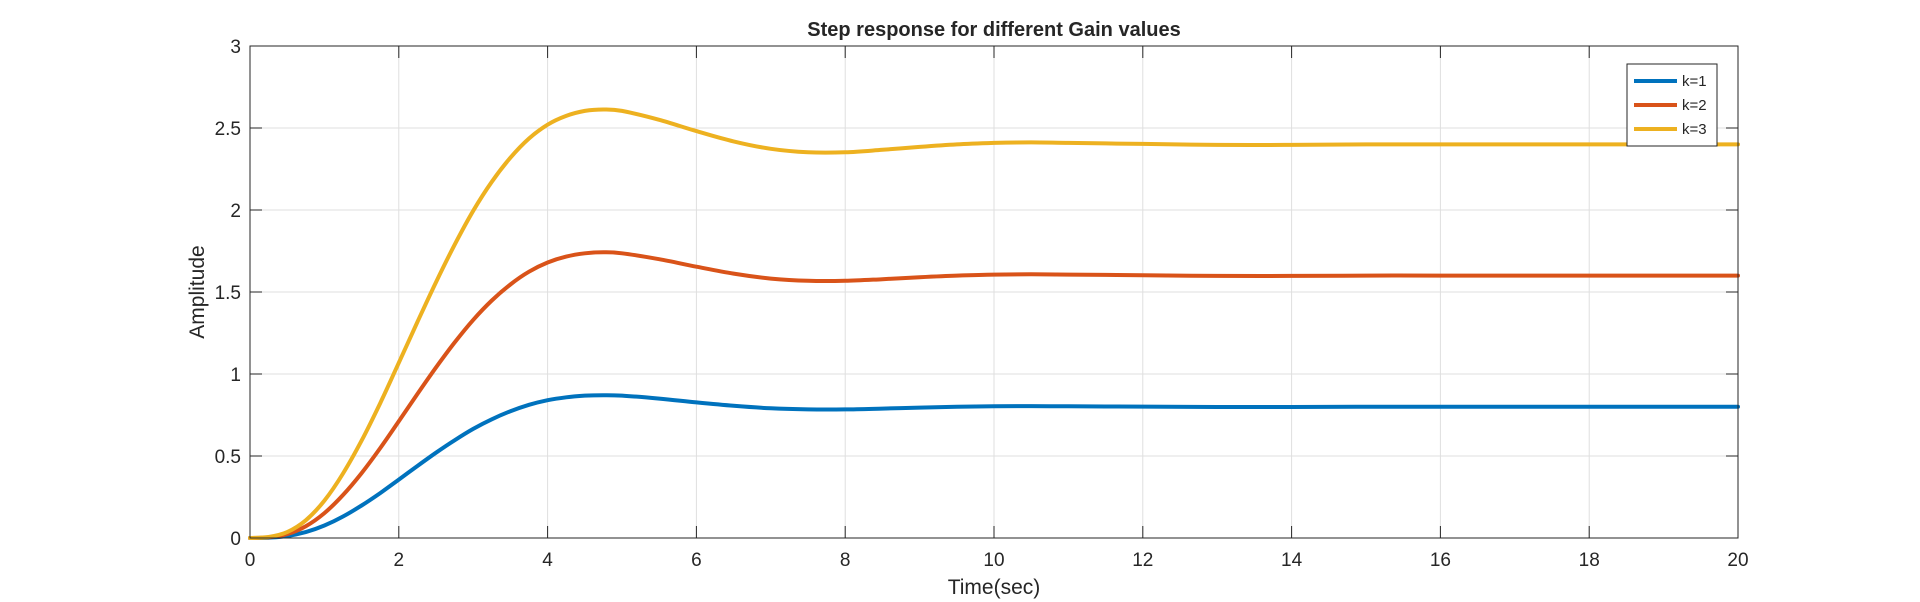 This screenshot has height=602, width=1920. What do you see at coordinates (1694, 129) in the screenshot?
I see `legend-label: k=3` at bounding box center [1694, 129].